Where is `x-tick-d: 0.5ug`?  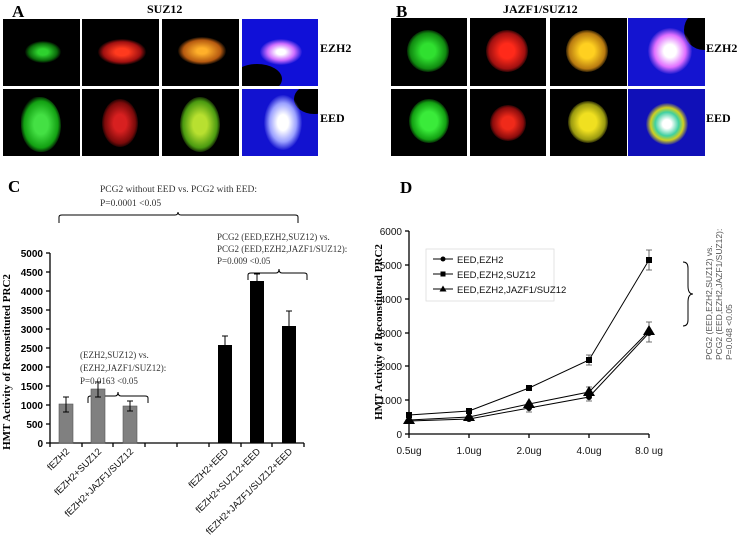 x-tick-d: 0.5ug is located at coordinates (408, 451).